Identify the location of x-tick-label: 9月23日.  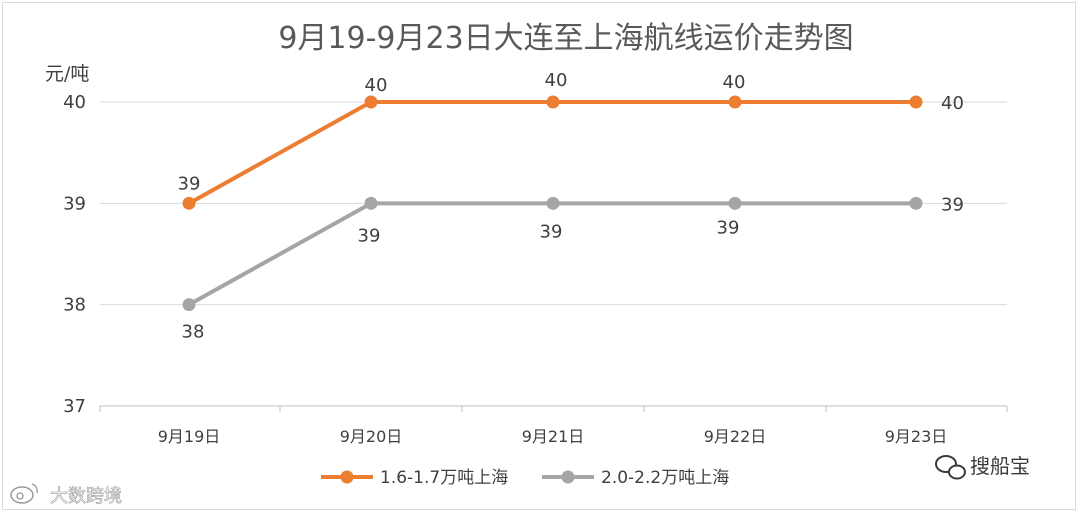
(916, 436).